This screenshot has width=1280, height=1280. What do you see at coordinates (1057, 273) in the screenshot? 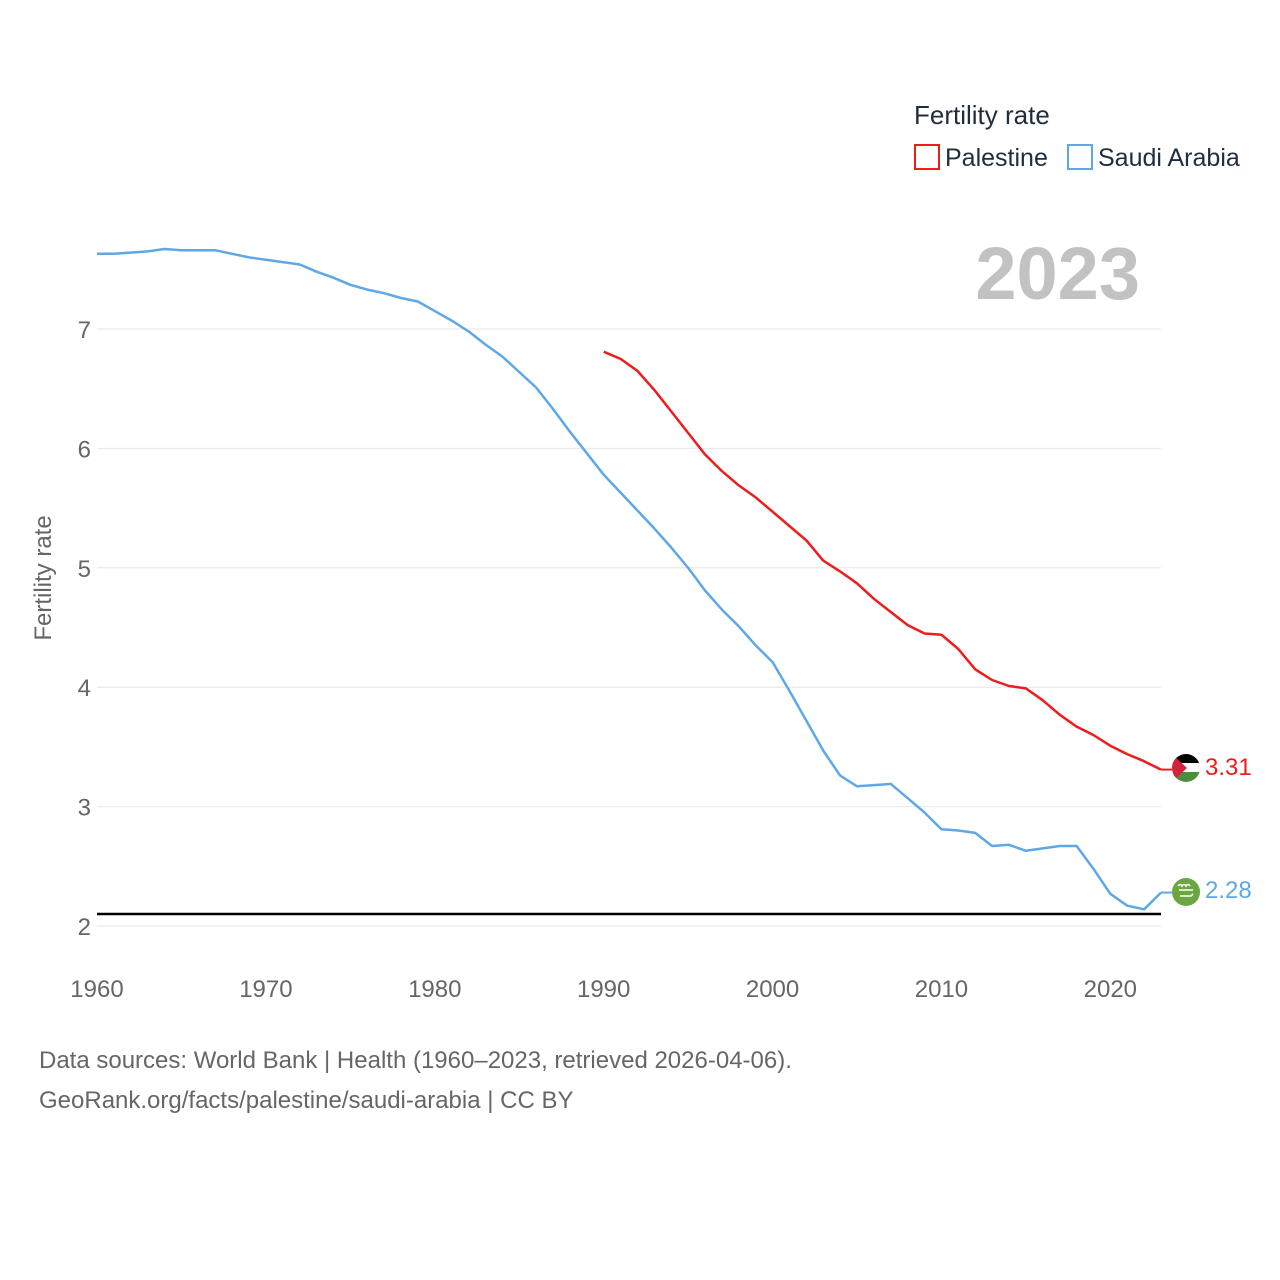
I see `current-year-label: 2023` at bounding box center [1057, 273].